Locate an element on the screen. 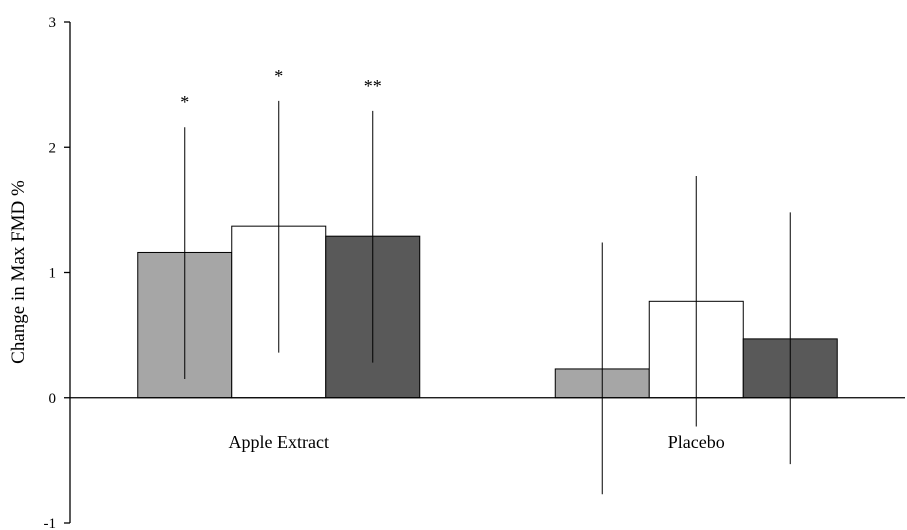  y-tick-label: 1 is located at coordinates (53, 274).